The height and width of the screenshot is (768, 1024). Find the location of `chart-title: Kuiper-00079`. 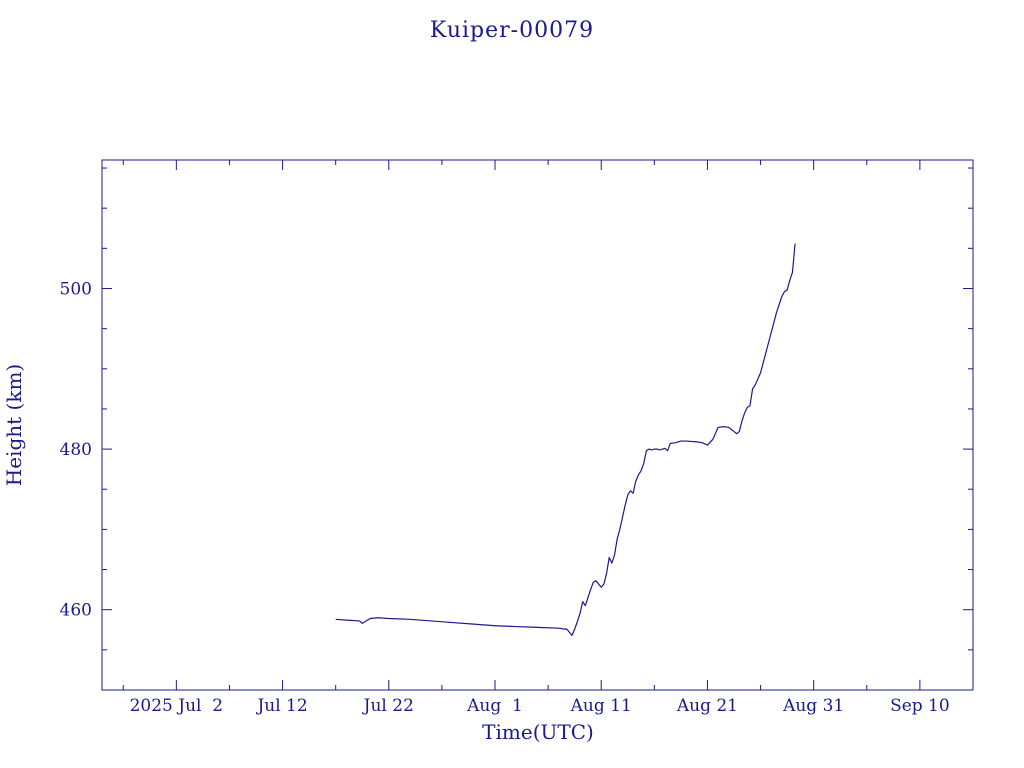

chart-title: Kuiper-00079 is located at coordinates (512, 30).